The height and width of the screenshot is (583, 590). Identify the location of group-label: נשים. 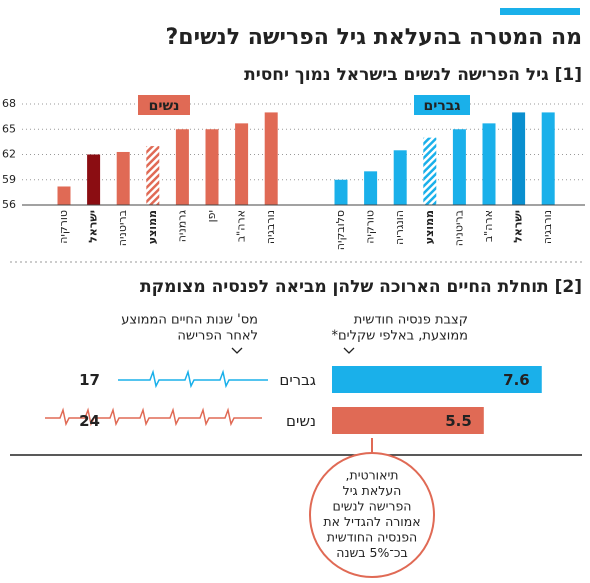
(164, 106).